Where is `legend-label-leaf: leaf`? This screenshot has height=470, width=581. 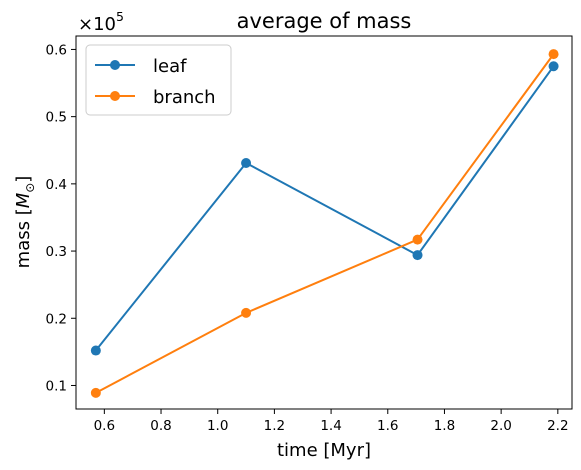 legend-label-leaf: leaf is located at coordinates (170, 66).